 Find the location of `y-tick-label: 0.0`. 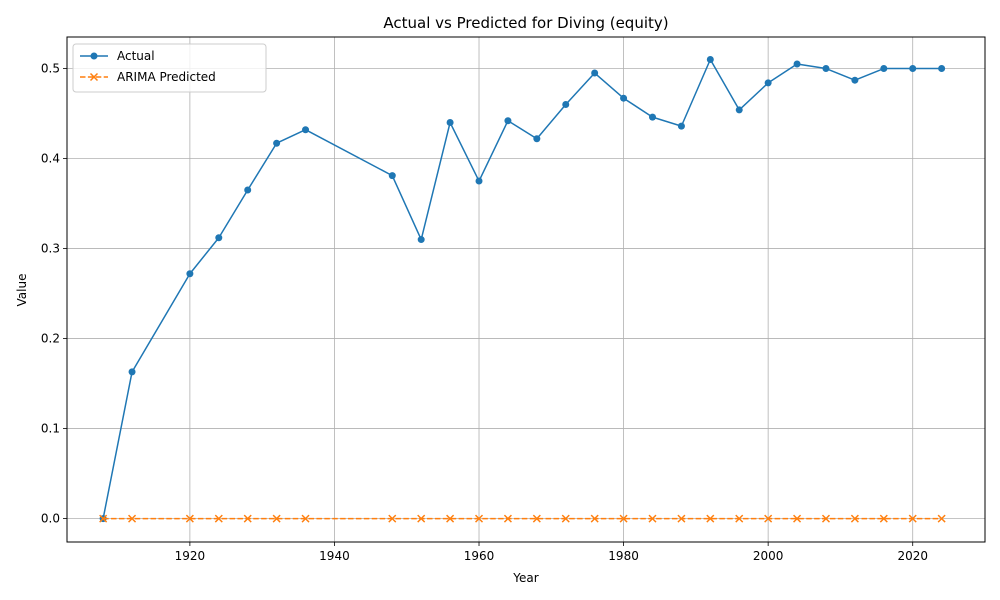

y-tick-label: 0.0 is located at coordinates (50, 519).